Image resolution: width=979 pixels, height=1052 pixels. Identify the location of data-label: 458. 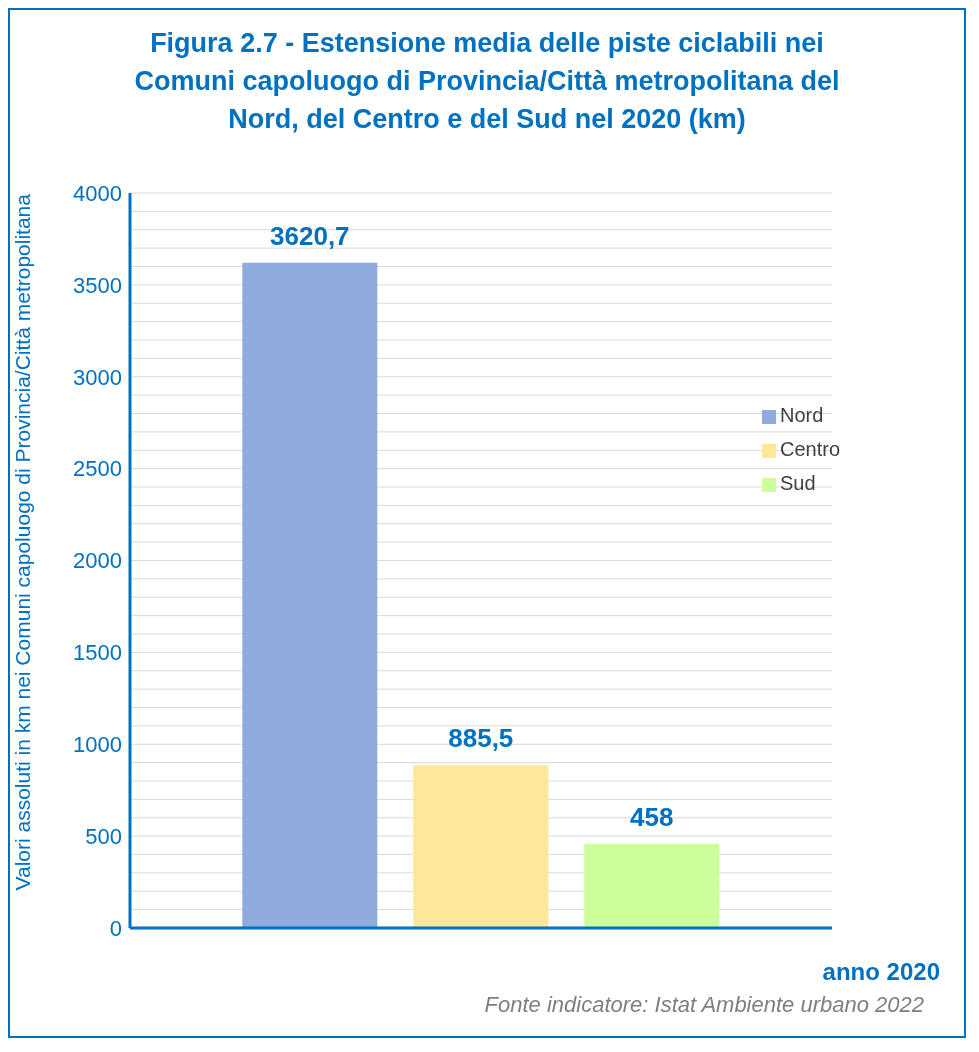
(652, 816).